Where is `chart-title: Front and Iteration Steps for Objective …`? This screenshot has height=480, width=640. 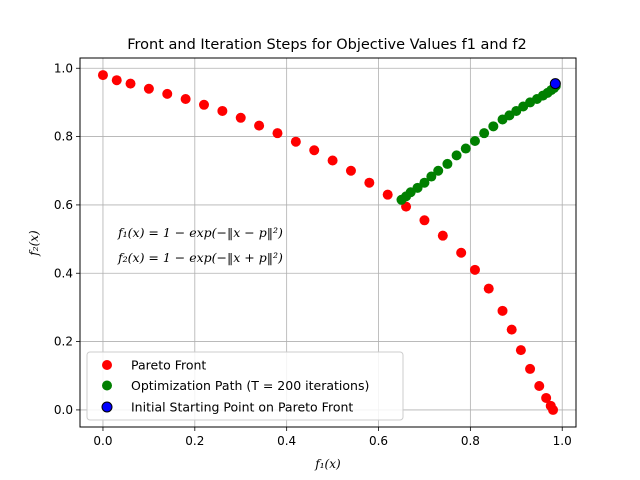 chart-title: Front and Iteration Steps for Objective … is located at coordinates (327, 45).